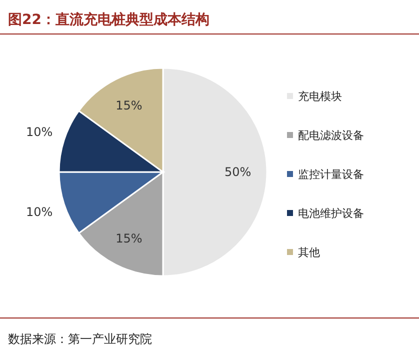 The height and width of the screenshot is (351, 419). I want to click on legend-label: 电池维护设备, so click(331, 213).